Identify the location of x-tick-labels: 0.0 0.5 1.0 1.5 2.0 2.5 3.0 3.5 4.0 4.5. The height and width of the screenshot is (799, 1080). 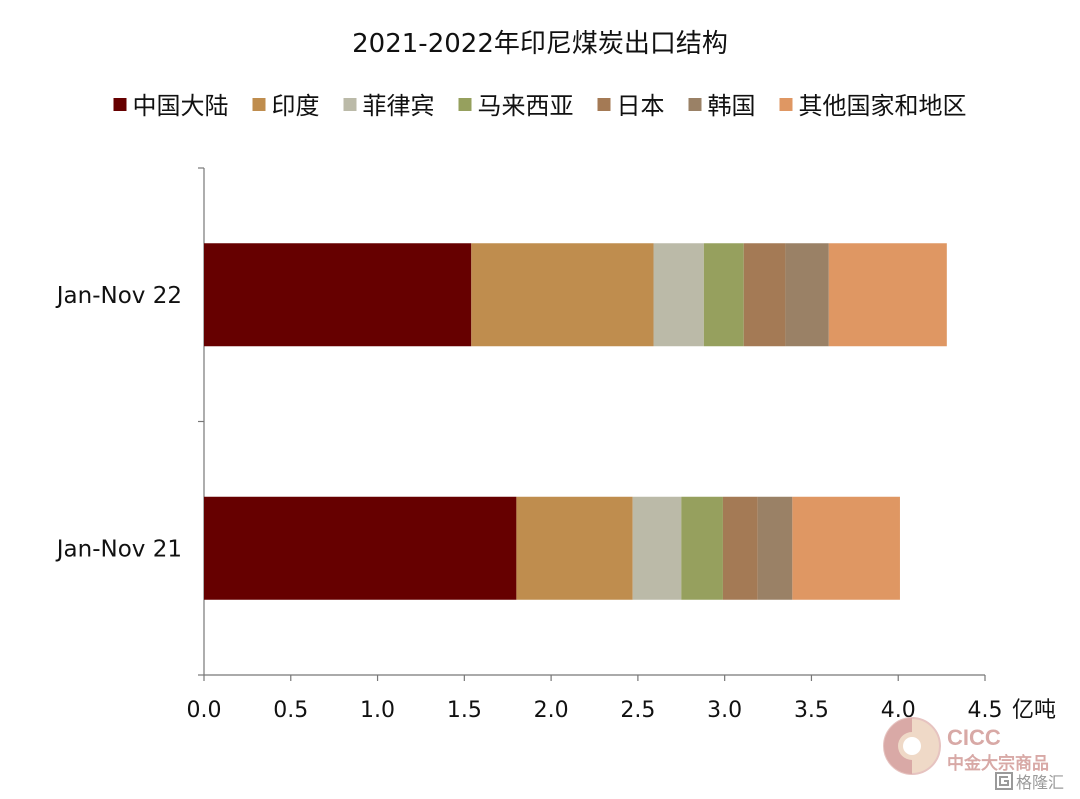
(595, 710).